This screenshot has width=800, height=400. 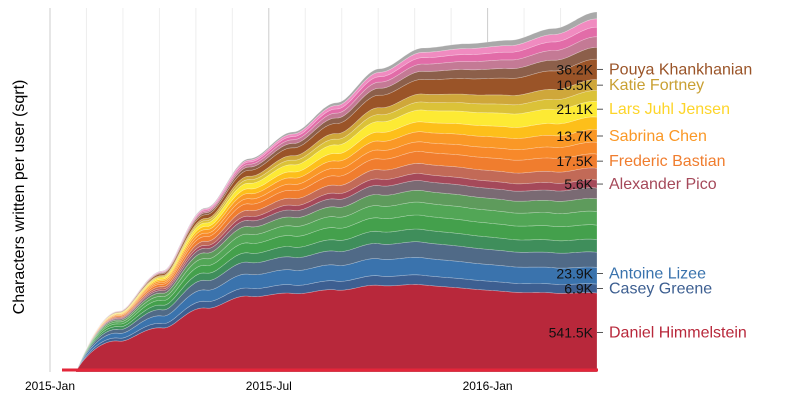 What do you see at coordinates (658, 136) in the screenshot?
I see `series-name-label: Sabrina Chen` at bounding box center [658, 136].